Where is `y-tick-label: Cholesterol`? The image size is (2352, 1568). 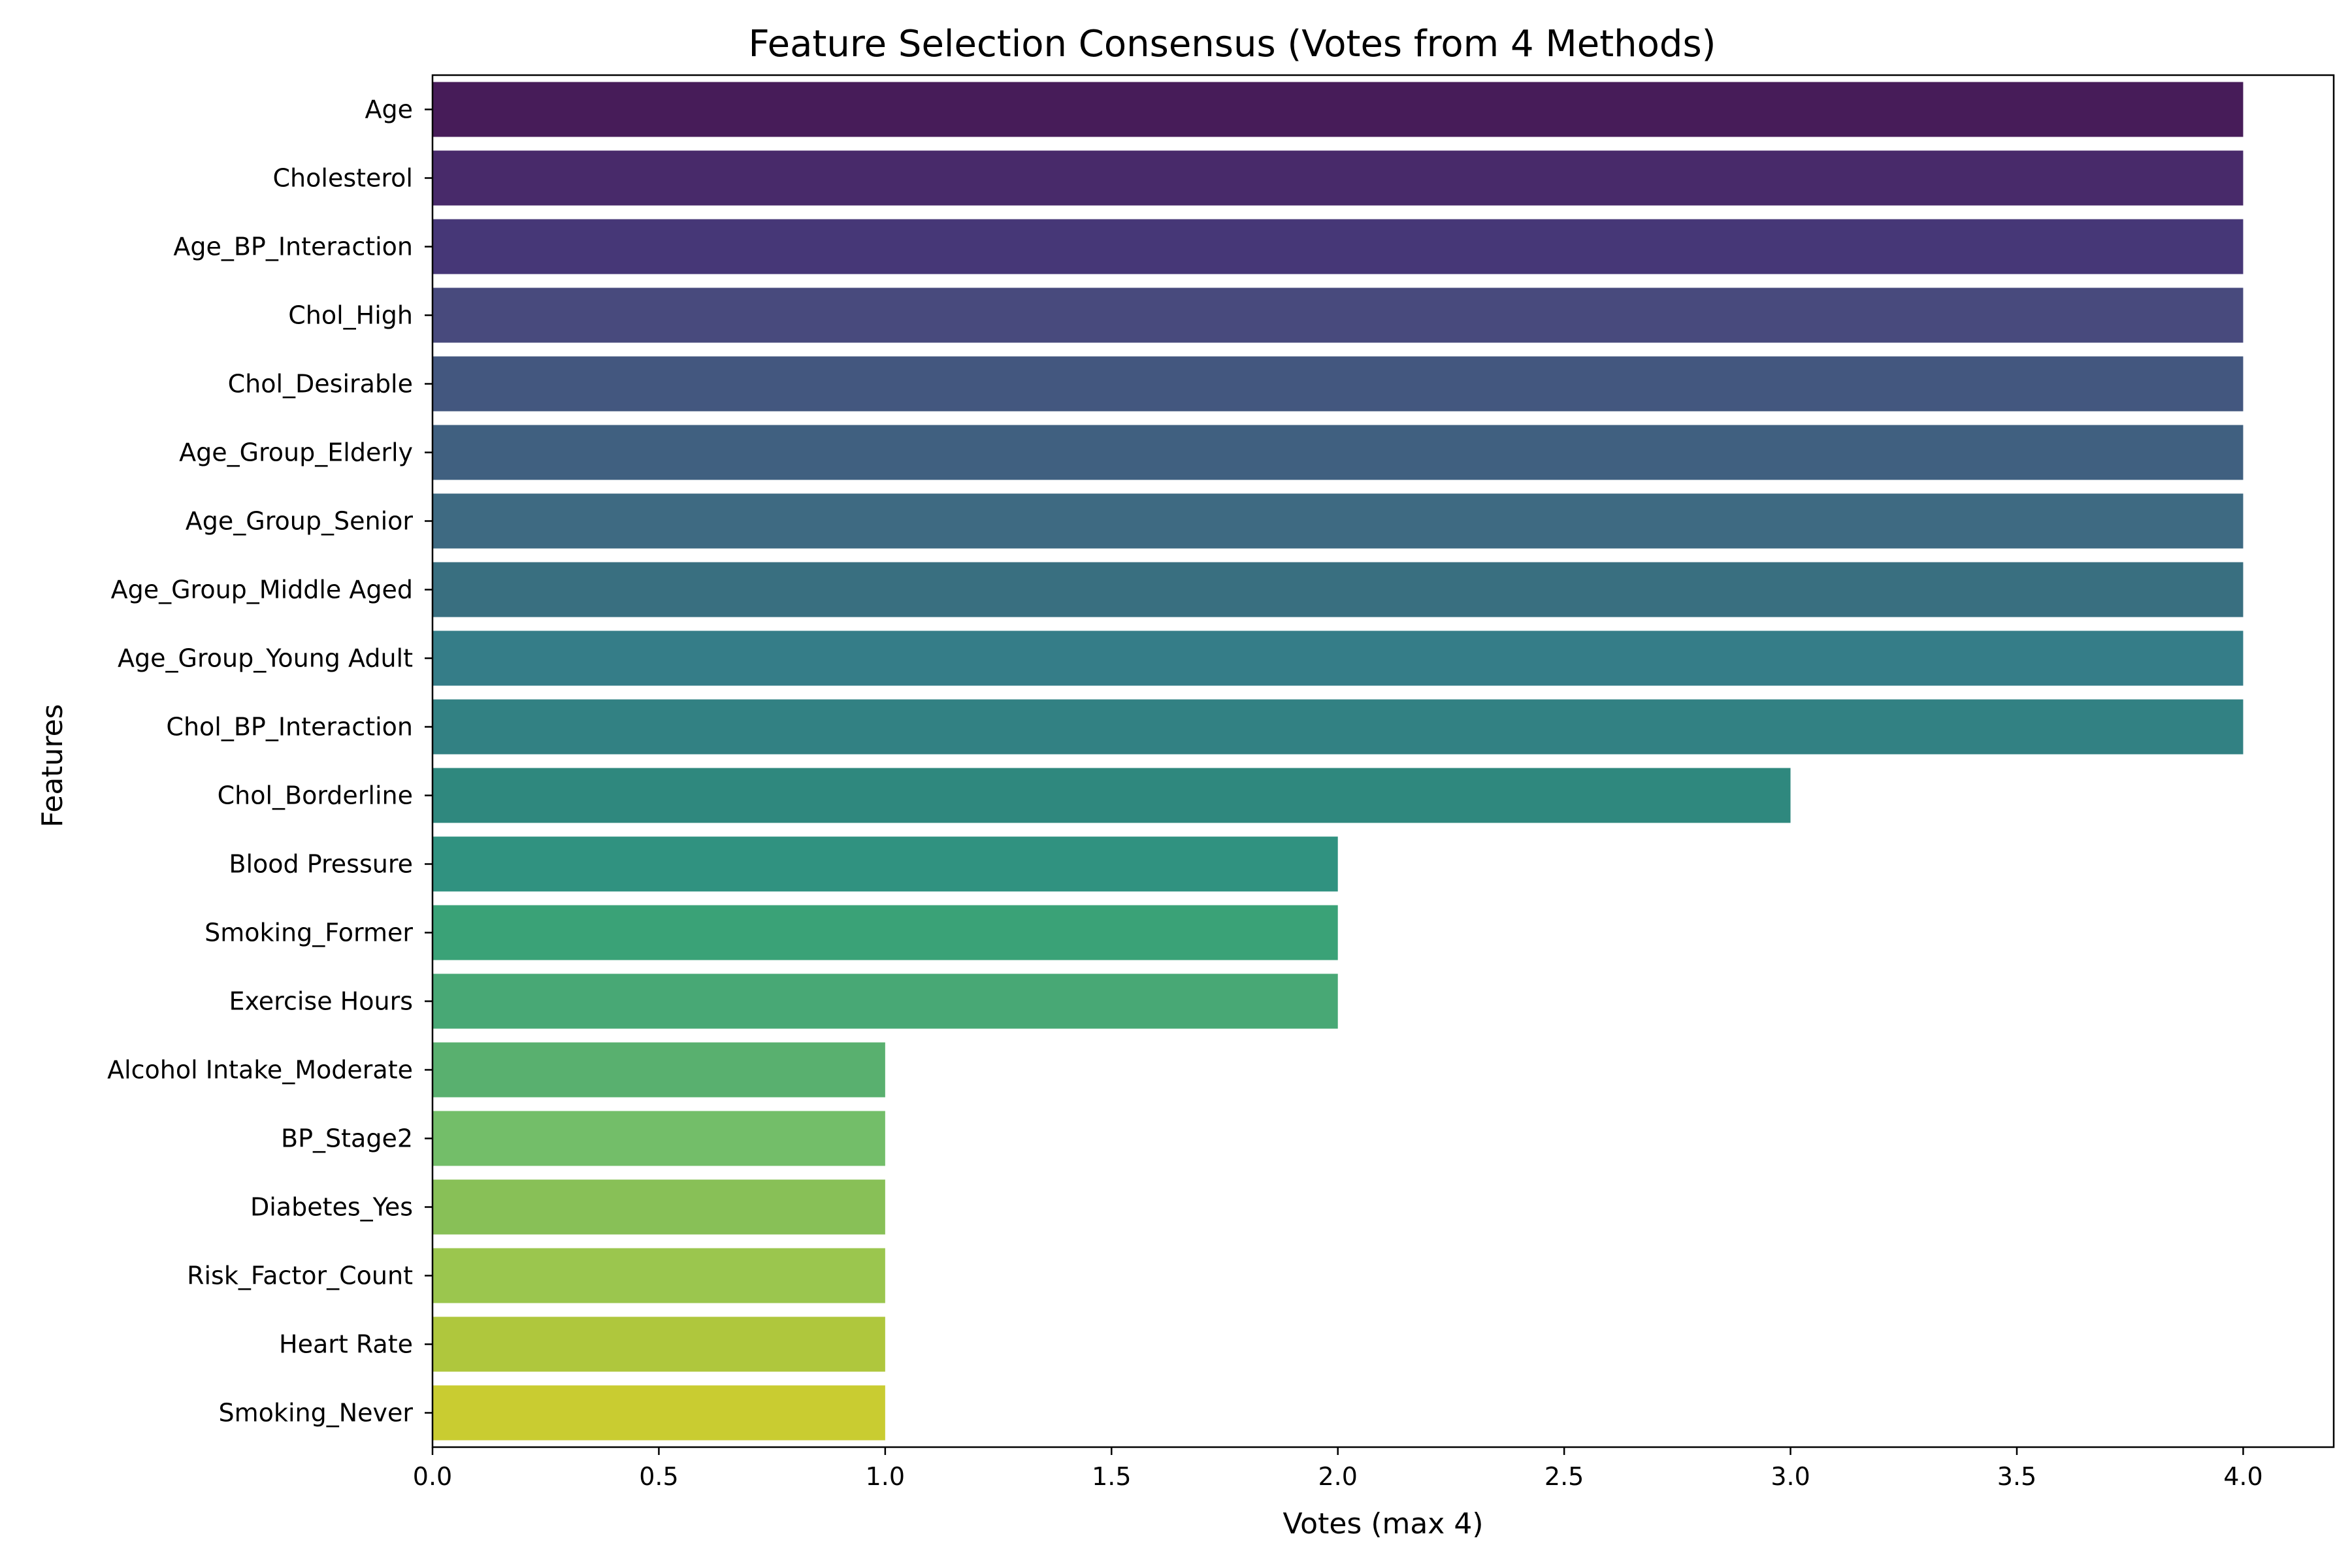 y-tick-label: Cholesterol is located at coordinates (343, 178).